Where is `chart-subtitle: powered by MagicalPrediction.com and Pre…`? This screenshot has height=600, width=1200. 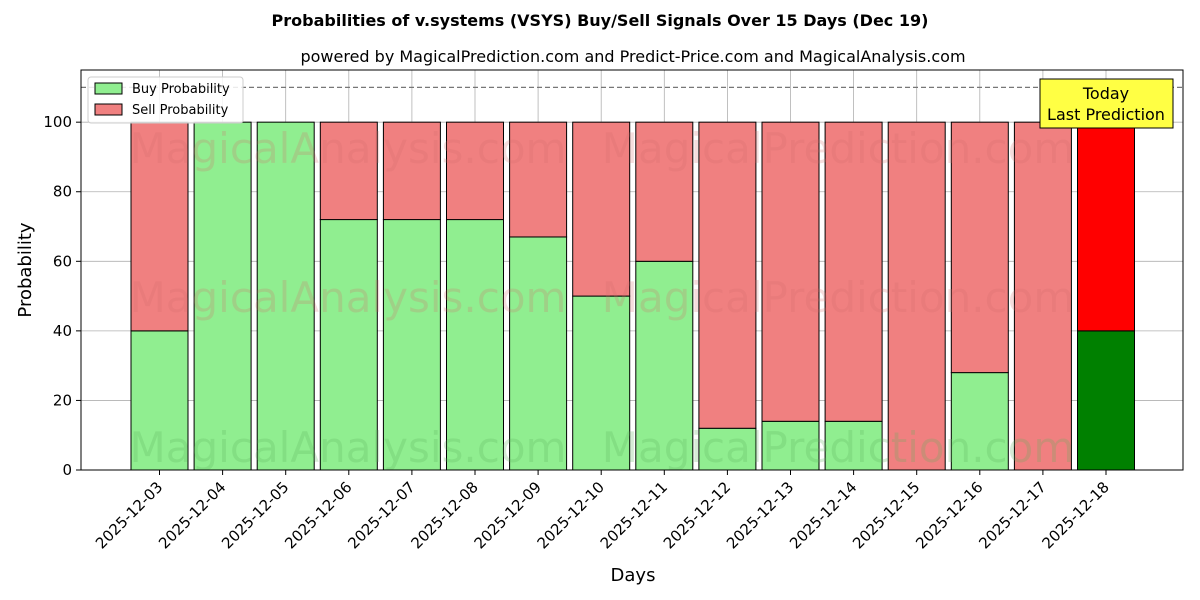 chart-subtitle: powered by MagicalPrediction.com and Pre… is located at coordinates (632, 56).